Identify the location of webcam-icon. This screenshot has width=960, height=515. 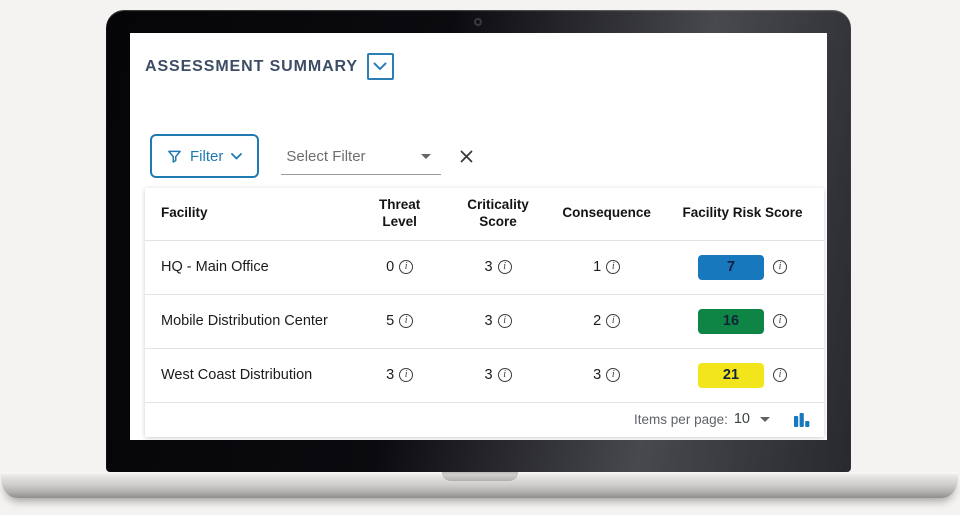
(478, 22).